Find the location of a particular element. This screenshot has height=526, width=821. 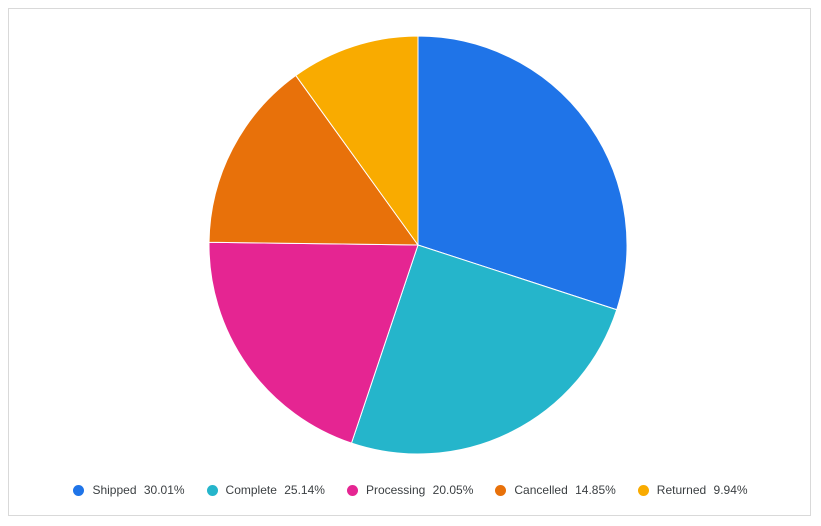

legend-label-shipped: Shipped is located at coordinates (114, 490).